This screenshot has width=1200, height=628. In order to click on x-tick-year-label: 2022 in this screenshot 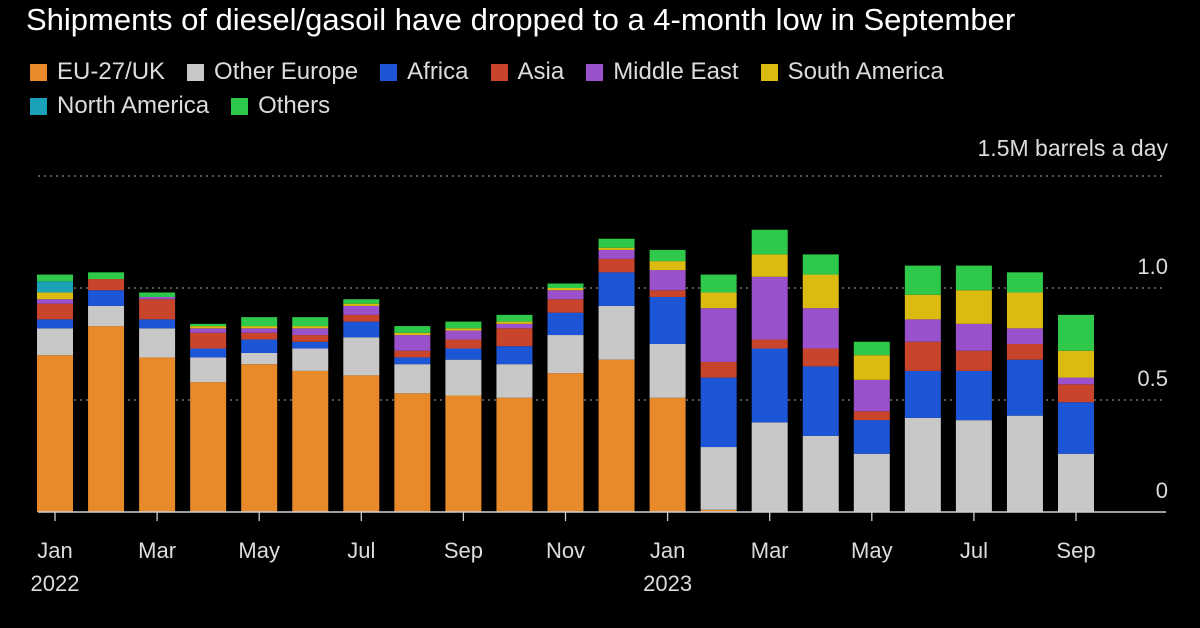, I will do `click(55, 583)`.